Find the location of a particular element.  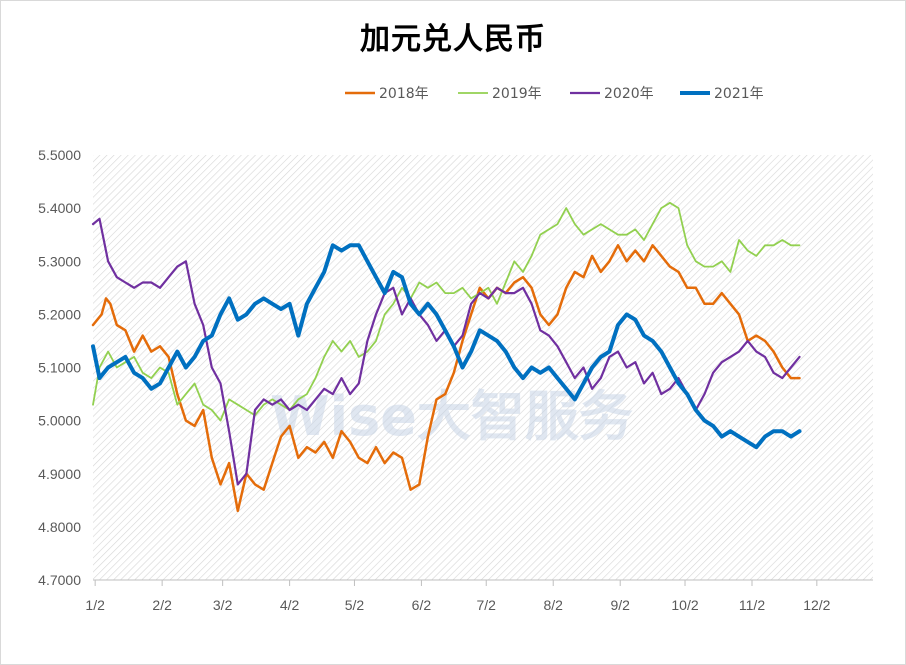

x-tick-label: 2/2 is located at coordinates (162, 605).